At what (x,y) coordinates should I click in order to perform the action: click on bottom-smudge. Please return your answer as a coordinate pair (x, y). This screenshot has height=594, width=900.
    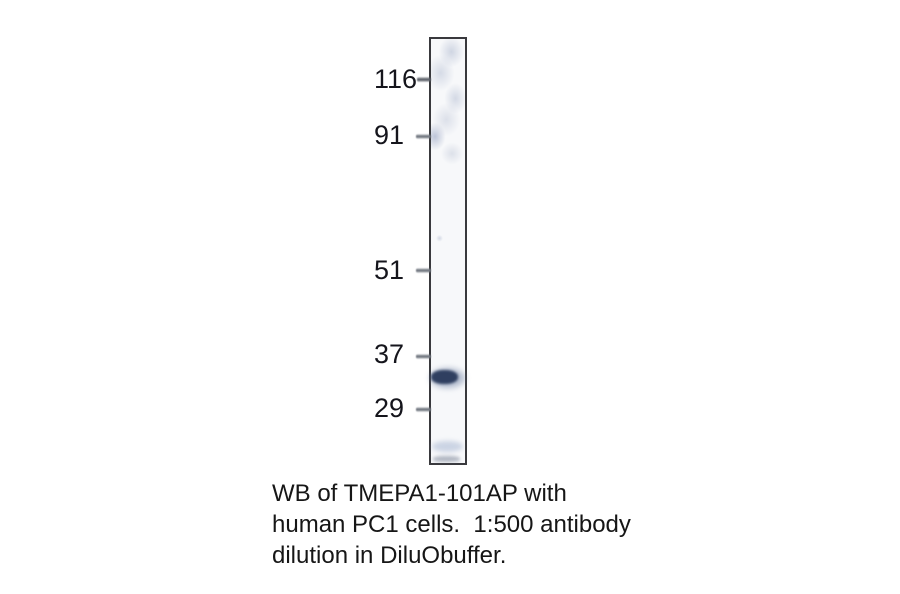
    Looking at the image, I should click on (446, 459).